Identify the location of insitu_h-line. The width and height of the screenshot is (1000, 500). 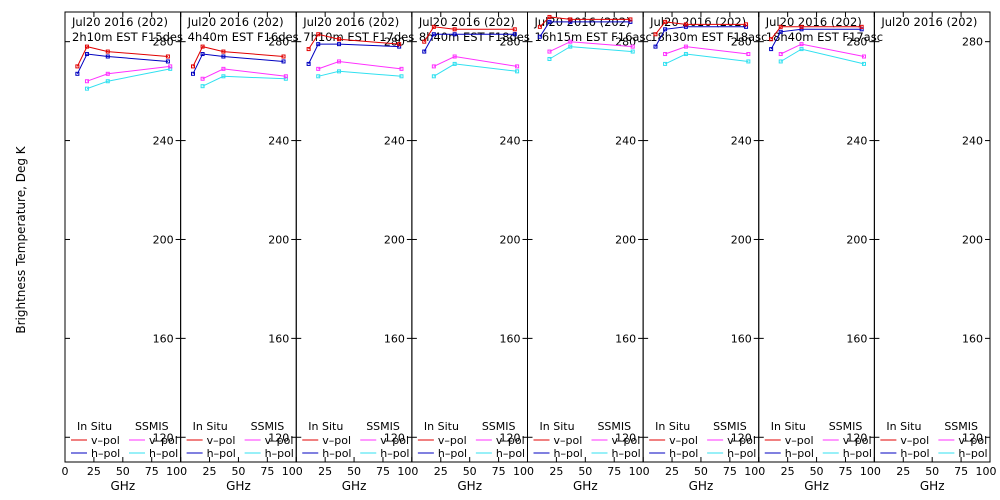
(122, 64).